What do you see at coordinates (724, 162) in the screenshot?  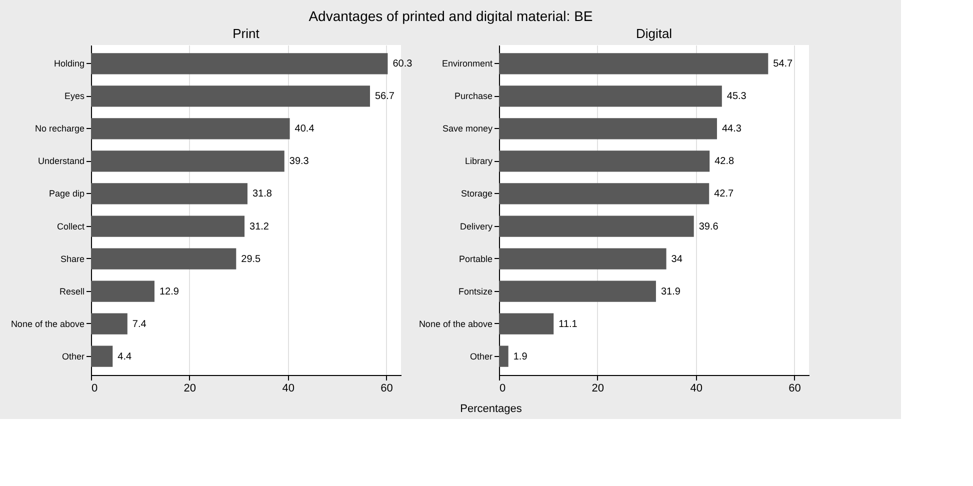 I see `data-label: 42.8` at bounding box center [724, 162].